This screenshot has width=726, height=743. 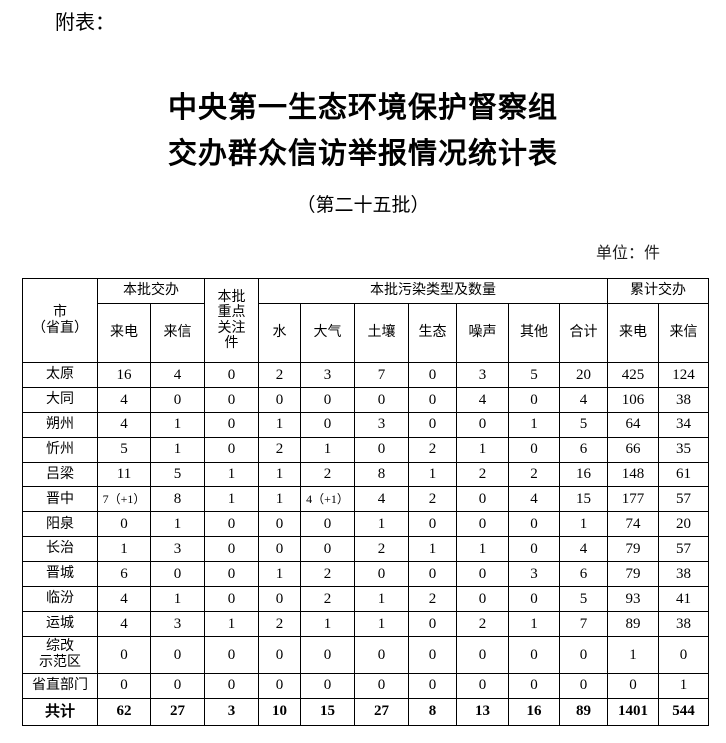 What do you see at coordinates (433, 291) in the screenshot?
I see `header-pollution: 本批污染类型及数量` at bounding box center [433, 291].